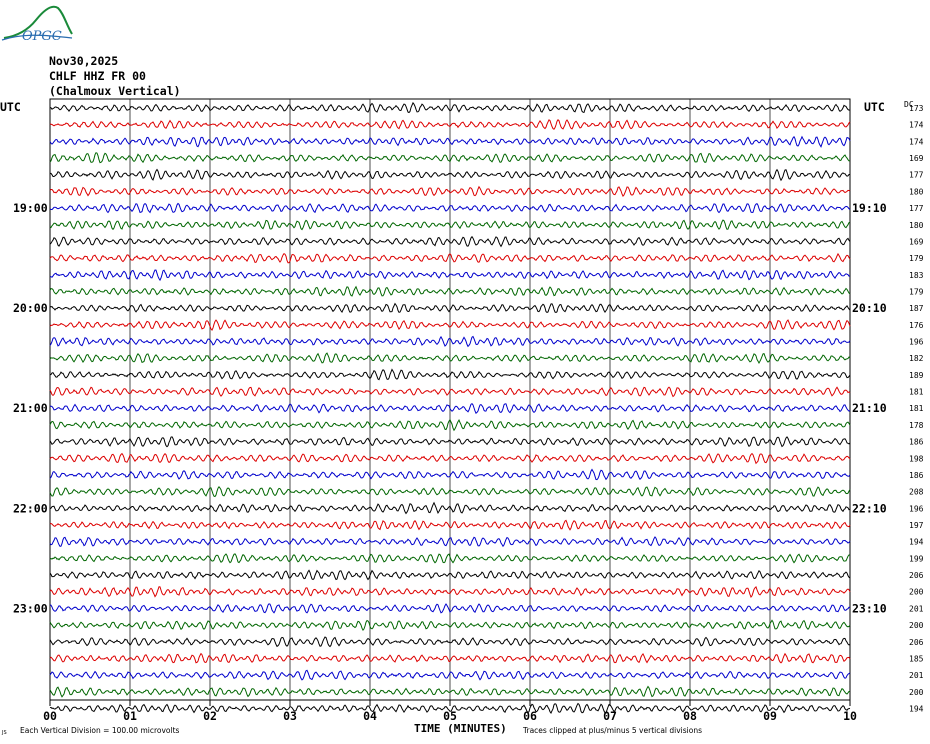 This screenshot has width=930, height=744. I want to click on left-hour-label: 23:00, so click(30, 608).